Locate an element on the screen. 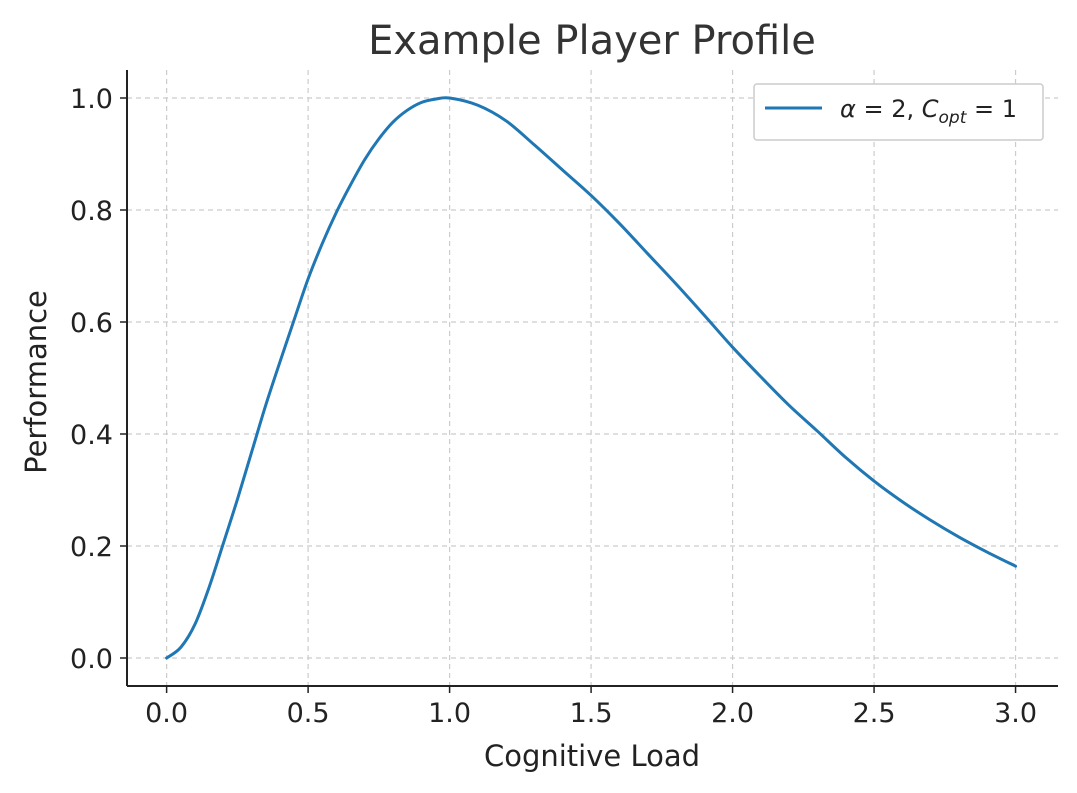  x-tick-label: 0.5 is located at coordinates (308, 713).